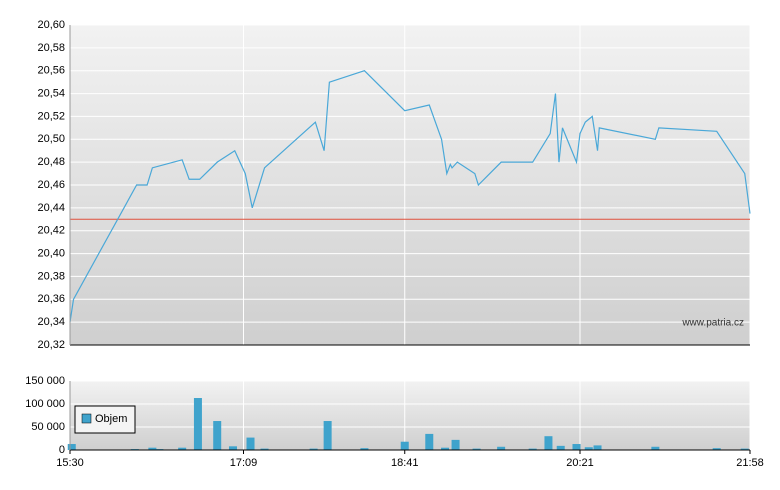  Describe the element at coordinates (51, 116) in the screenshot. I see `y-tick-label: 20,52` at that location.